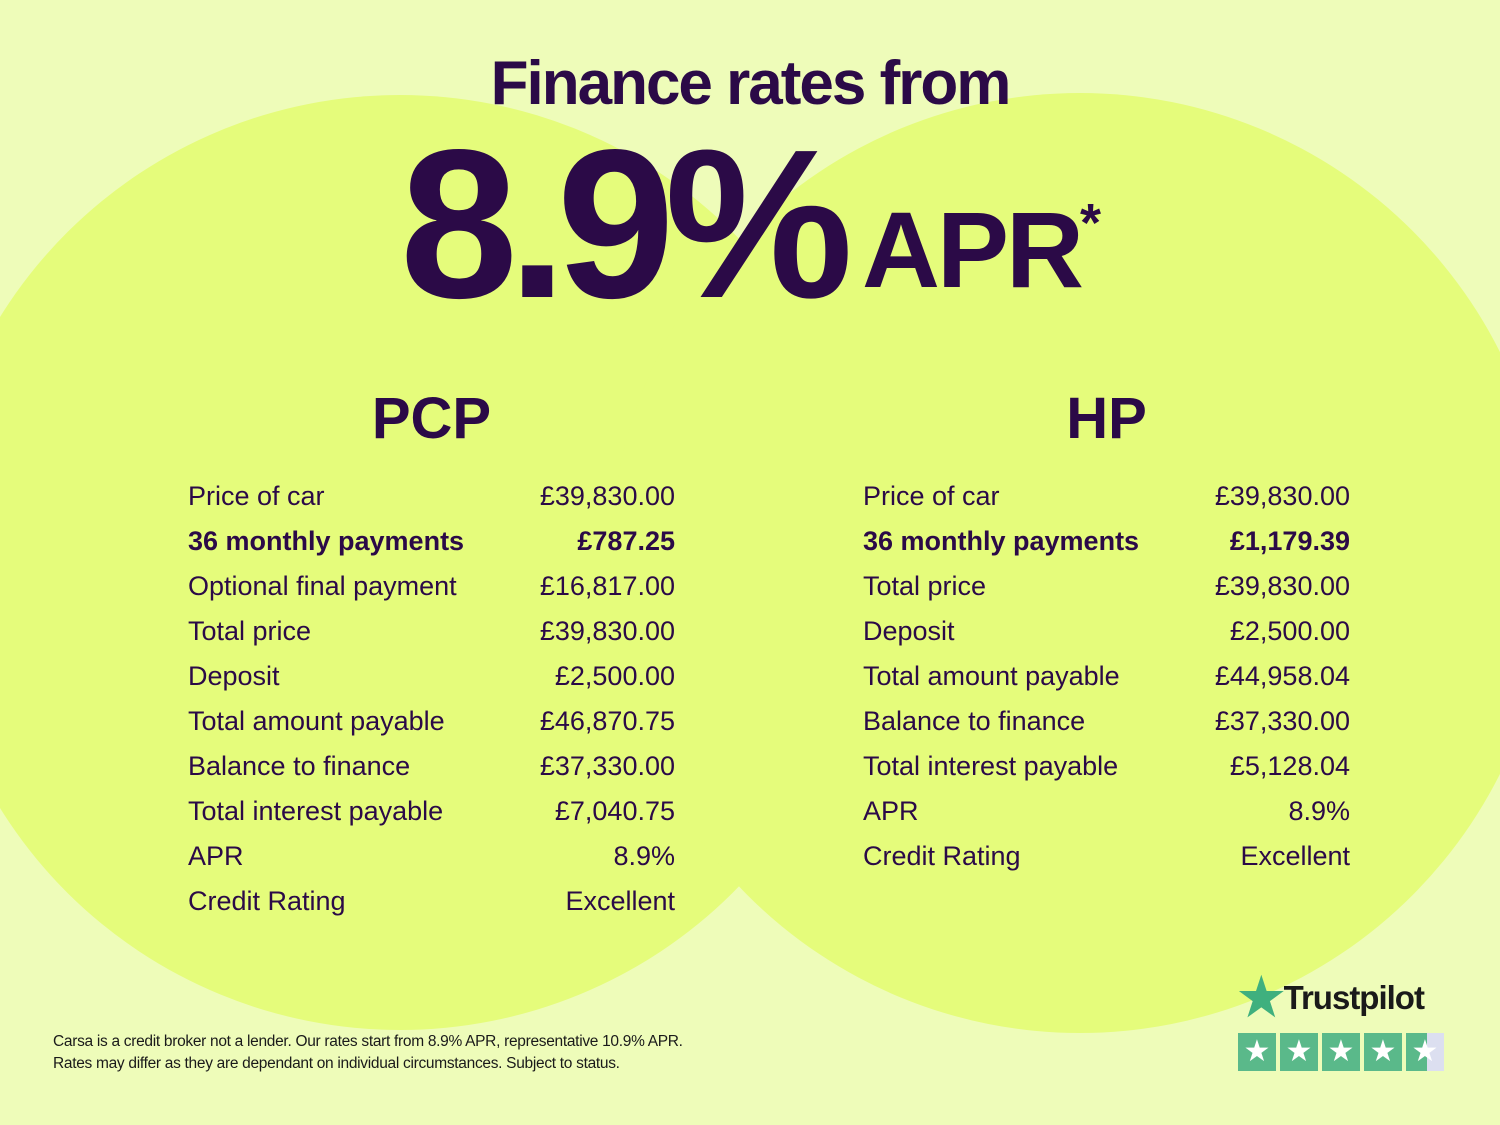  I want to click on row-label: Optional final payment, so click(322, 586).